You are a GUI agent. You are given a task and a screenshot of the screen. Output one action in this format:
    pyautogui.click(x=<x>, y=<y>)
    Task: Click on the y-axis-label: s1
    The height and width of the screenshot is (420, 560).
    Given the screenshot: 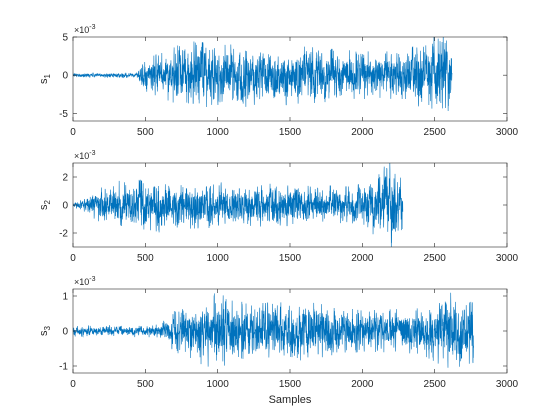 What is the action you would take?
    pyautogui.click(x=45, y=78)
    